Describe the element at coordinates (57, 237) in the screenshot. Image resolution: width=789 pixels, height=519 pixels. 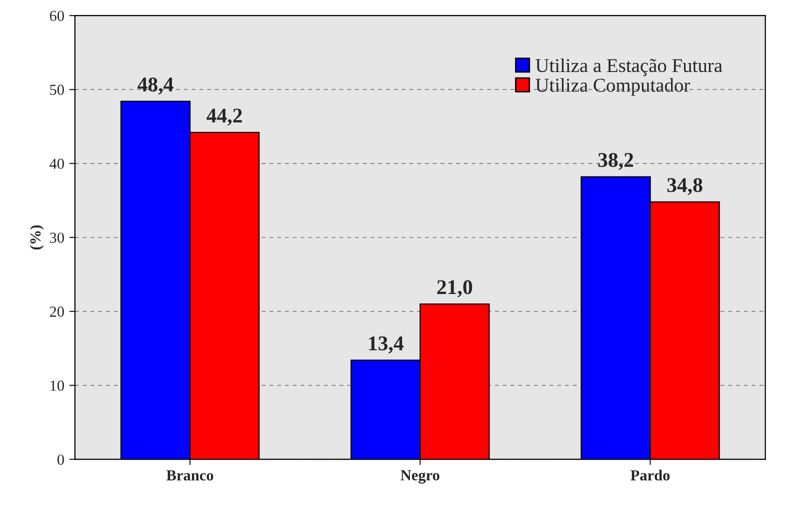
I see `y-tick-label: 30` at that location.